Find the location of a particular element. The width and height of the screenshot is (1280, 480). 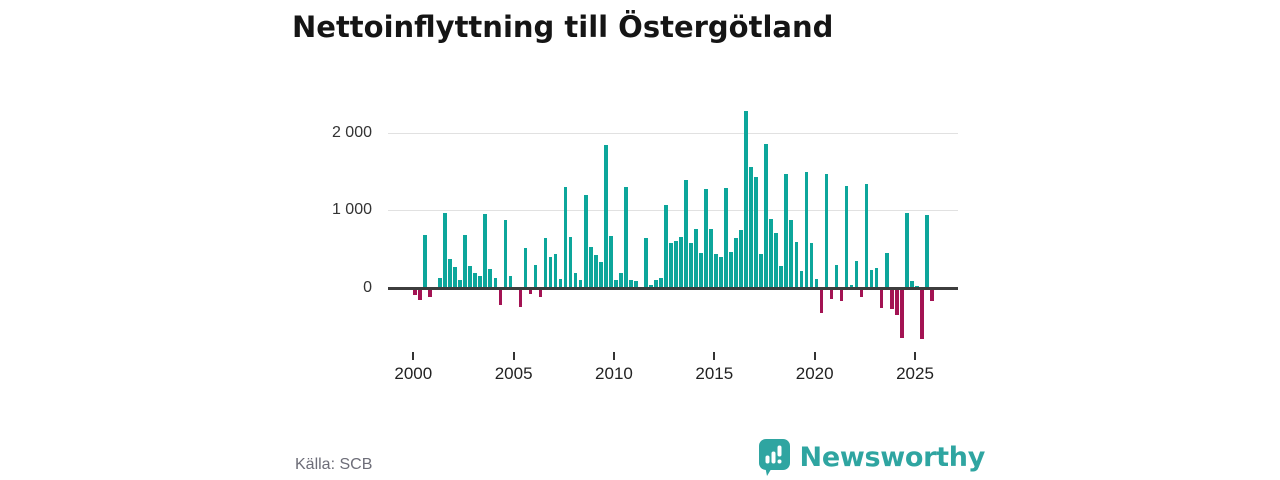

newsworthy-logo: Newsworthy is located at coordinates (871, 457).